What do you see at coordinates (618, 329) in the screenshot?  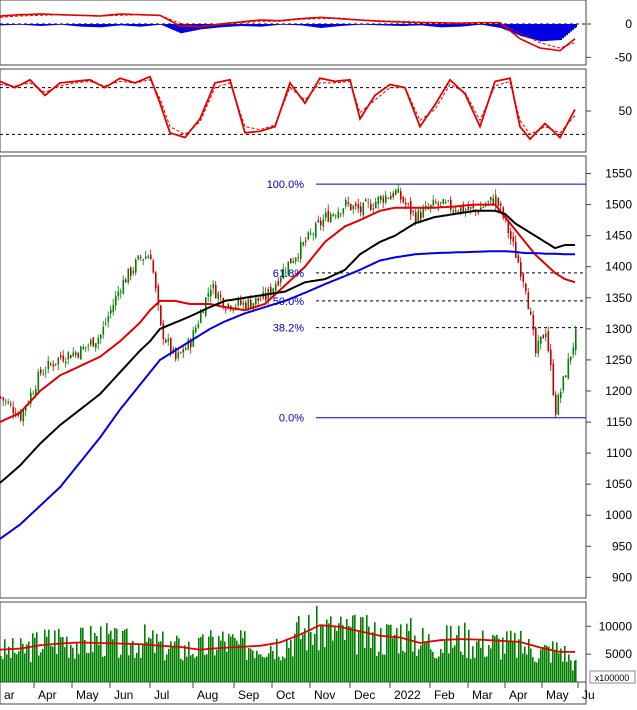 I see `price-y-tick-label: 1300` at bounding box center [618, 329].